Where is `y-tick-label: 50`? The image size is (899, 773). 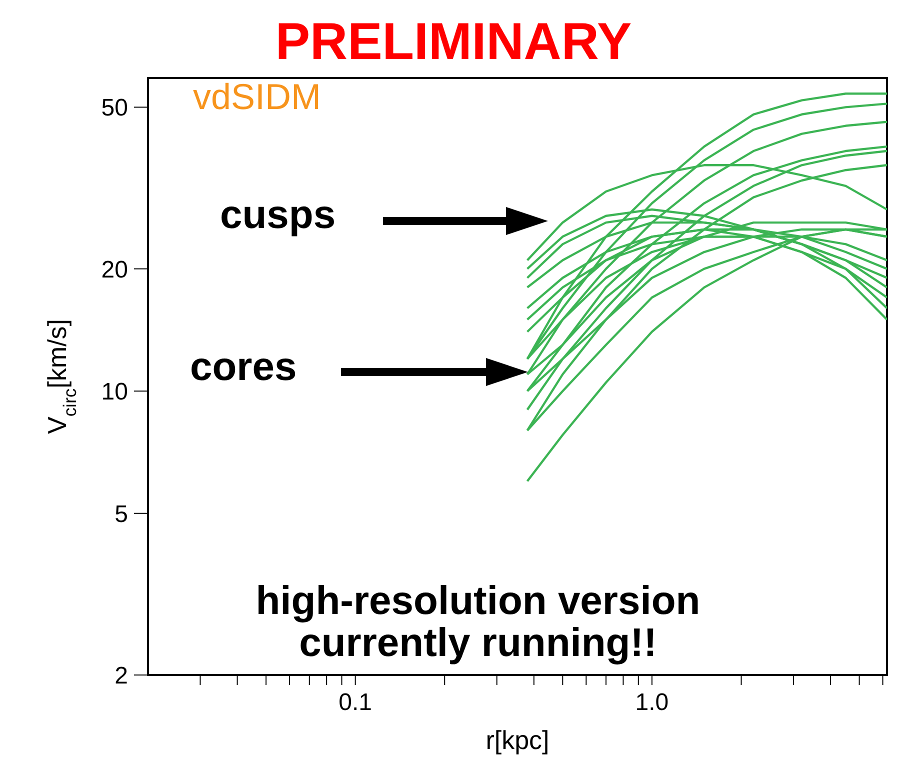 y-tick-label: 50 is located at coordinates (114, 108).